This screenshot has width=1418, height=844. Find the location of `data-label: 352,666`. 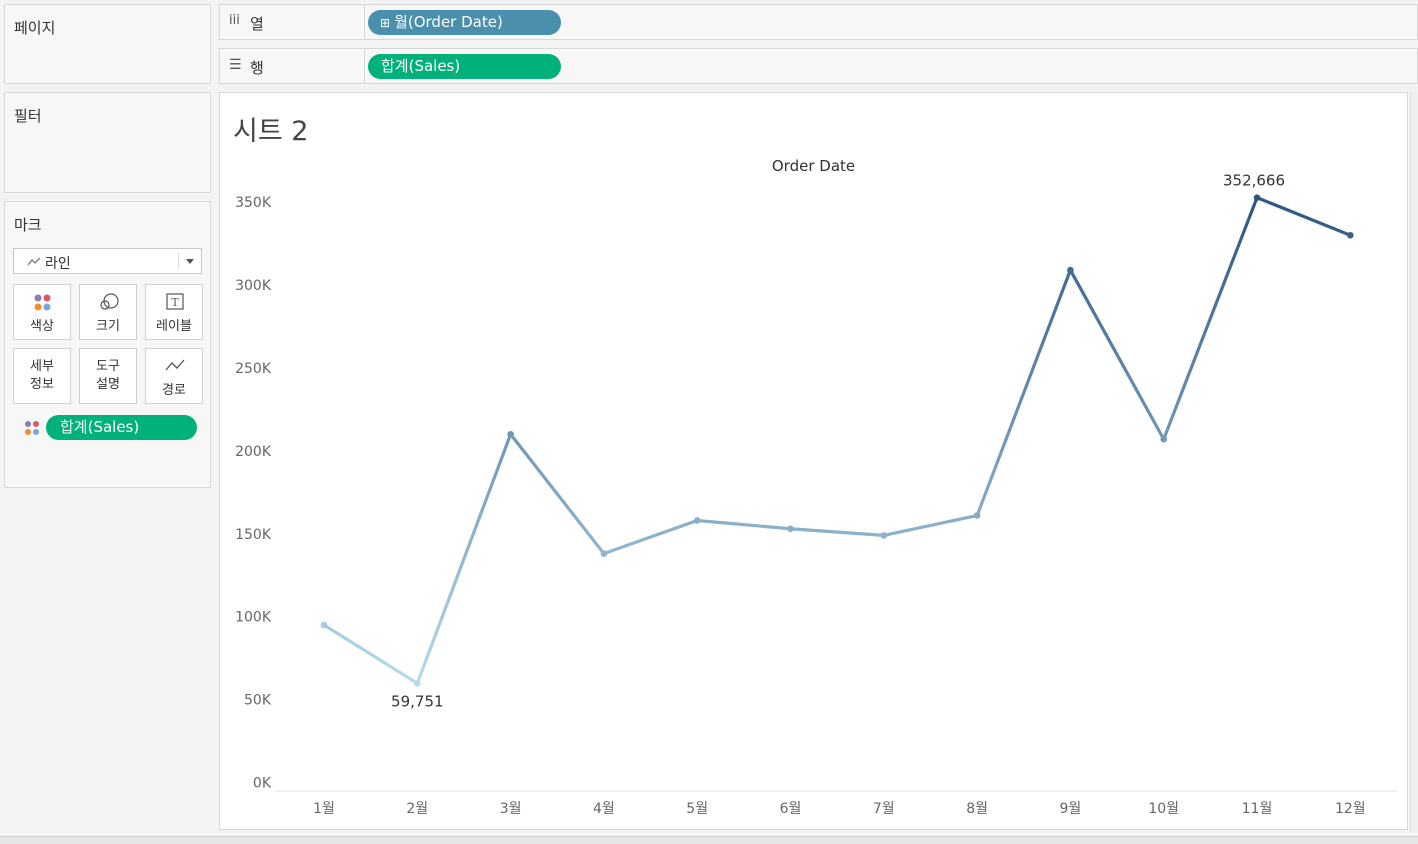

data-label: 352,666 is located at coordinates (1254, 181).